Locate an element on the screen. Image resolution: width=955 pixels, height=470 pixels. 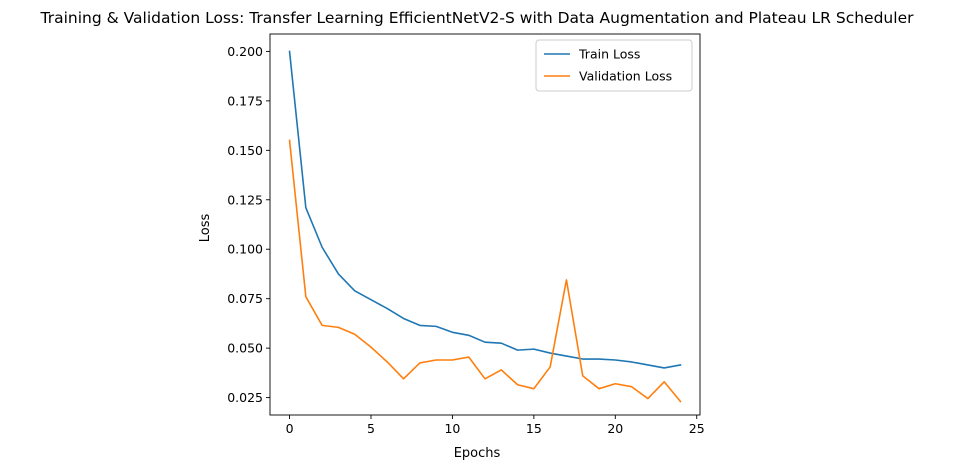
y-tick-label: 0.100 is located at coordinates (245, 249).